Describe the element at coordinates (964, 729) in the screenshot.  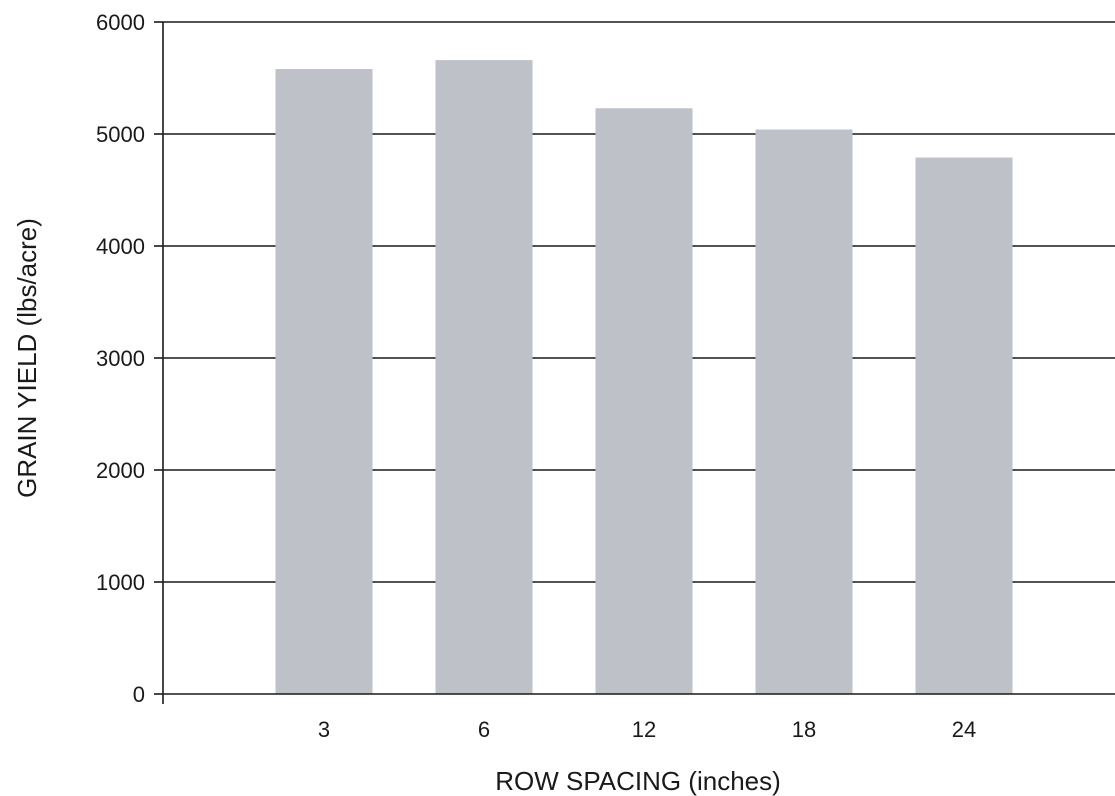
I see `x-tick-label: 24` at that location.